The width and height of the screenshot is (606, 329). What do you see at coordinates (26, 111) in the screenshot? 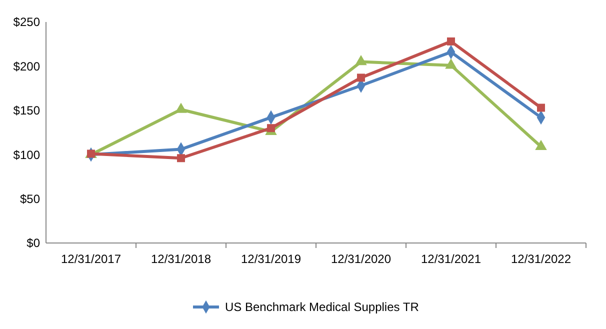
I see `y-tick-label: $150` at bounding box center [26, 111].